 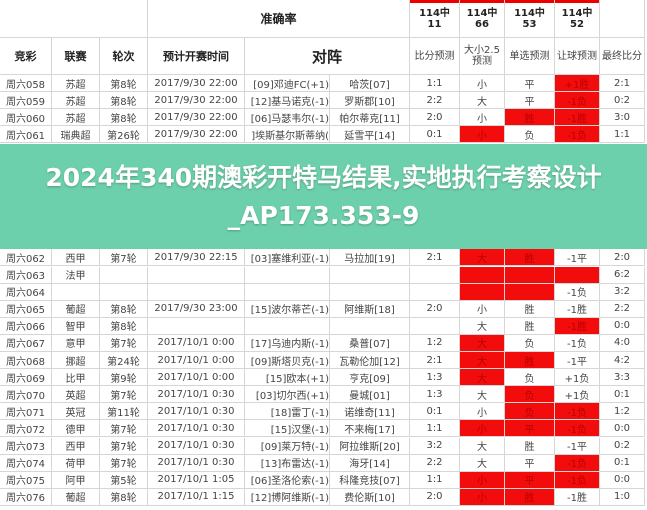 What do you see at coordinates (529, 24) in the screenshot?
I see `accuracy-count: 53` at bounding box center [529, 24].